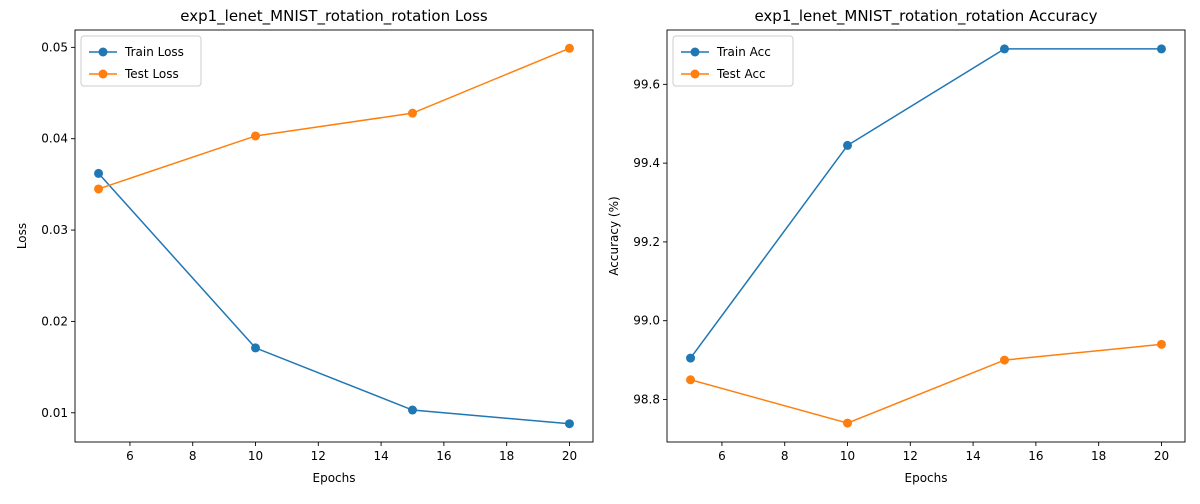  I want to click on y-axis-label: Loss, so click(22, 236).